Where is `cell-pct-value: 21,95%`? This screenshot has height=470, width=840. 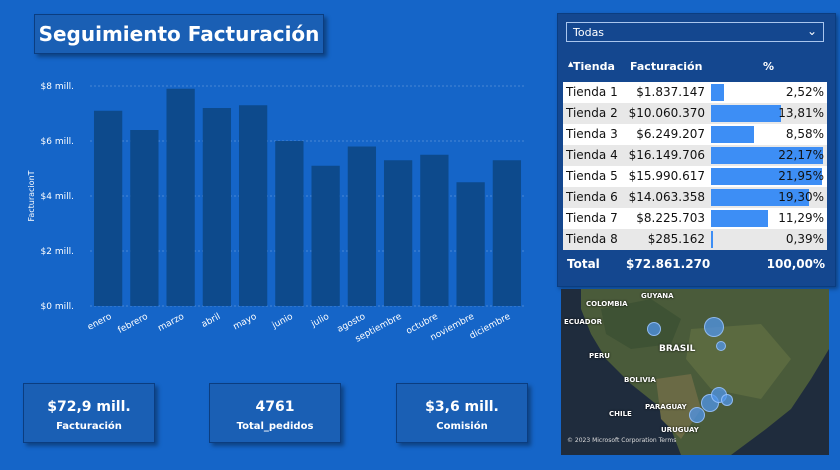 cell-pct-value: 21,95% is located at coordinates (801, 176).